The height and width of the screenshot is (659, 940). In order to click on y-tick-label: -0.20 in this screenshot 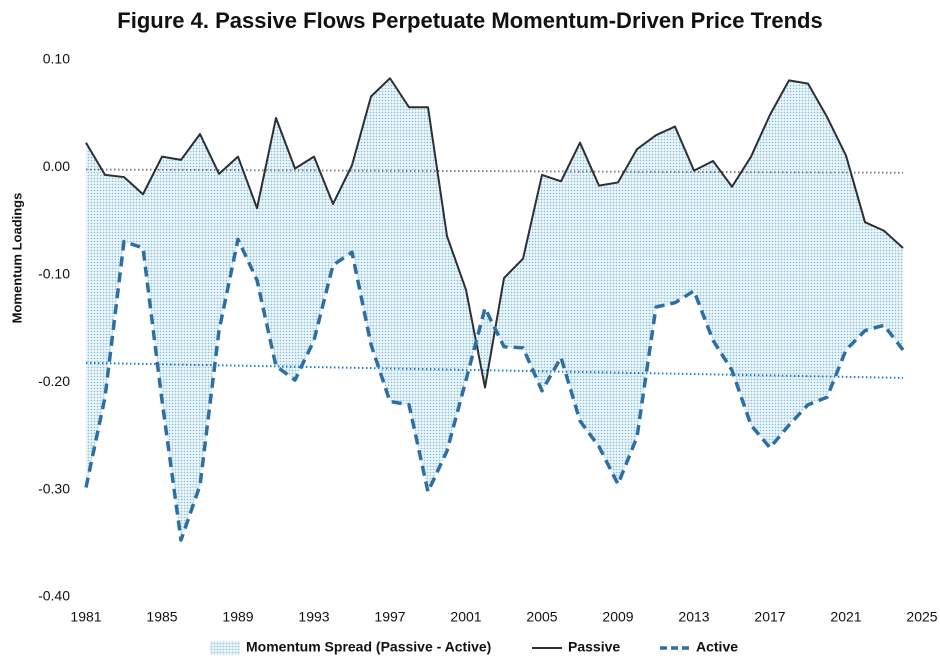, I will do `click(54, 381)`.